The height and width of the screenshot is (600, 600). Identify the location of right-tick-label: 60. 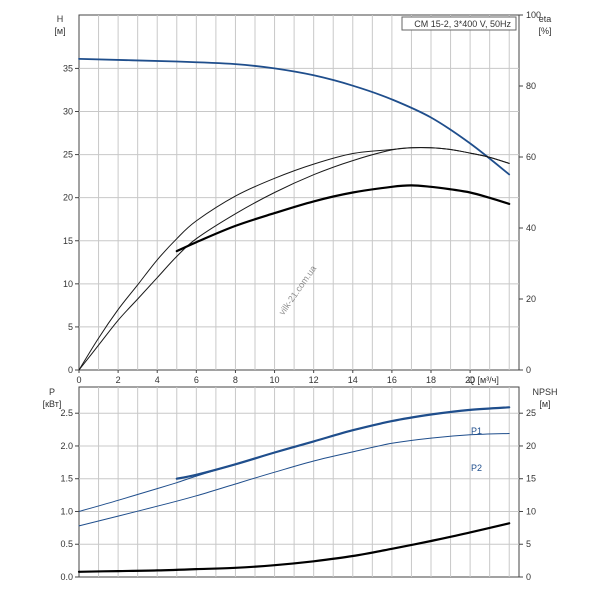
(531, 157).